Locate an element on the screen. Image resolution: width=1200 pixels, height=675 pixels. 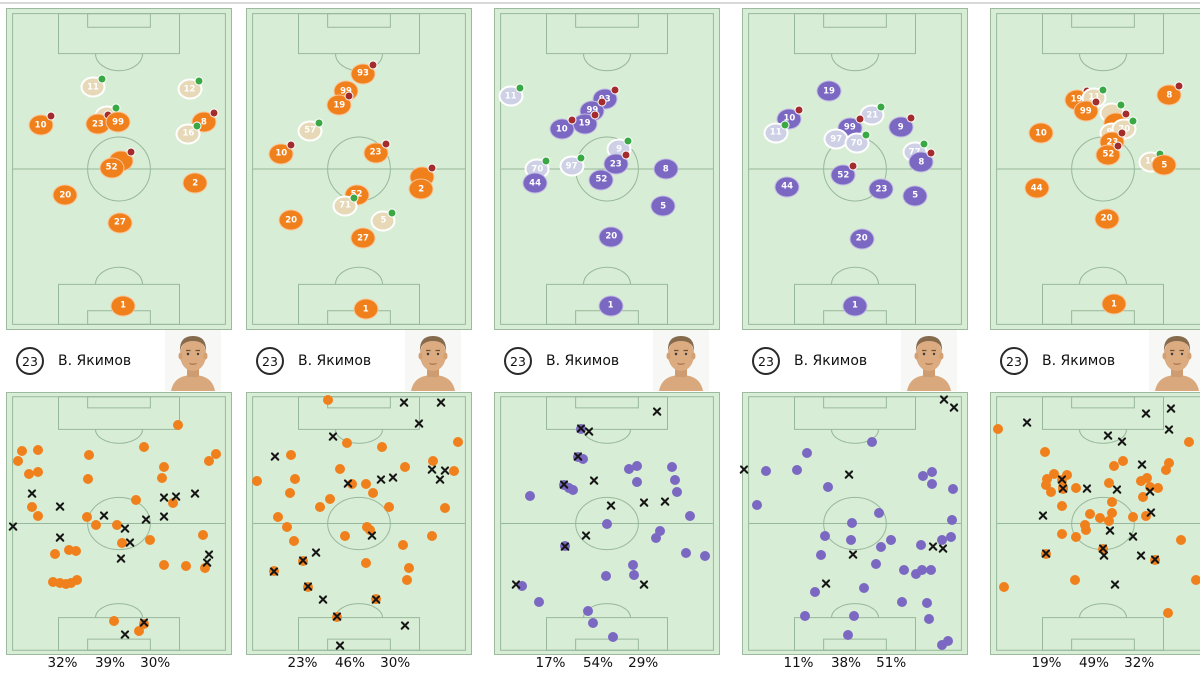
player-marker-number: 12 is located at coordinates (189, 89).